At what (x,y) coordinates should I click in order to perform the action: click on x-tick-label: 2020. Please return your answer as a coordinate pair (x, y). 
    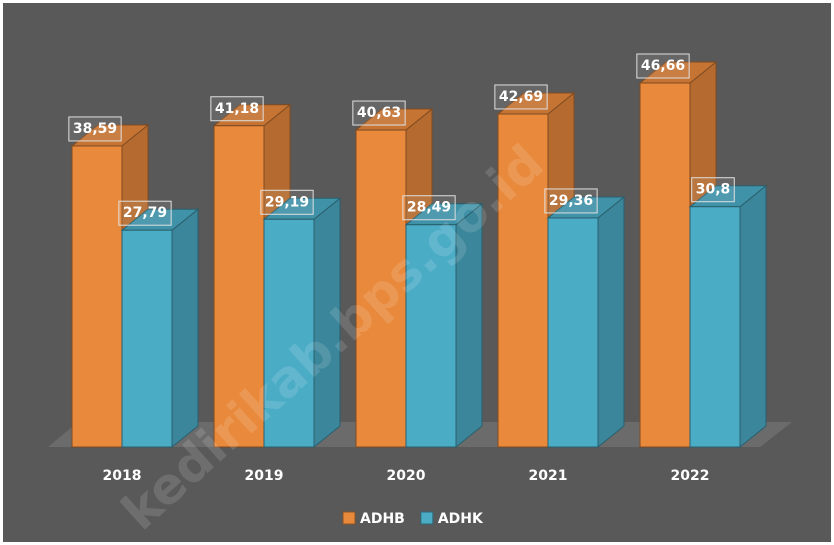
    Looking at the image, I should click on (406, 476).